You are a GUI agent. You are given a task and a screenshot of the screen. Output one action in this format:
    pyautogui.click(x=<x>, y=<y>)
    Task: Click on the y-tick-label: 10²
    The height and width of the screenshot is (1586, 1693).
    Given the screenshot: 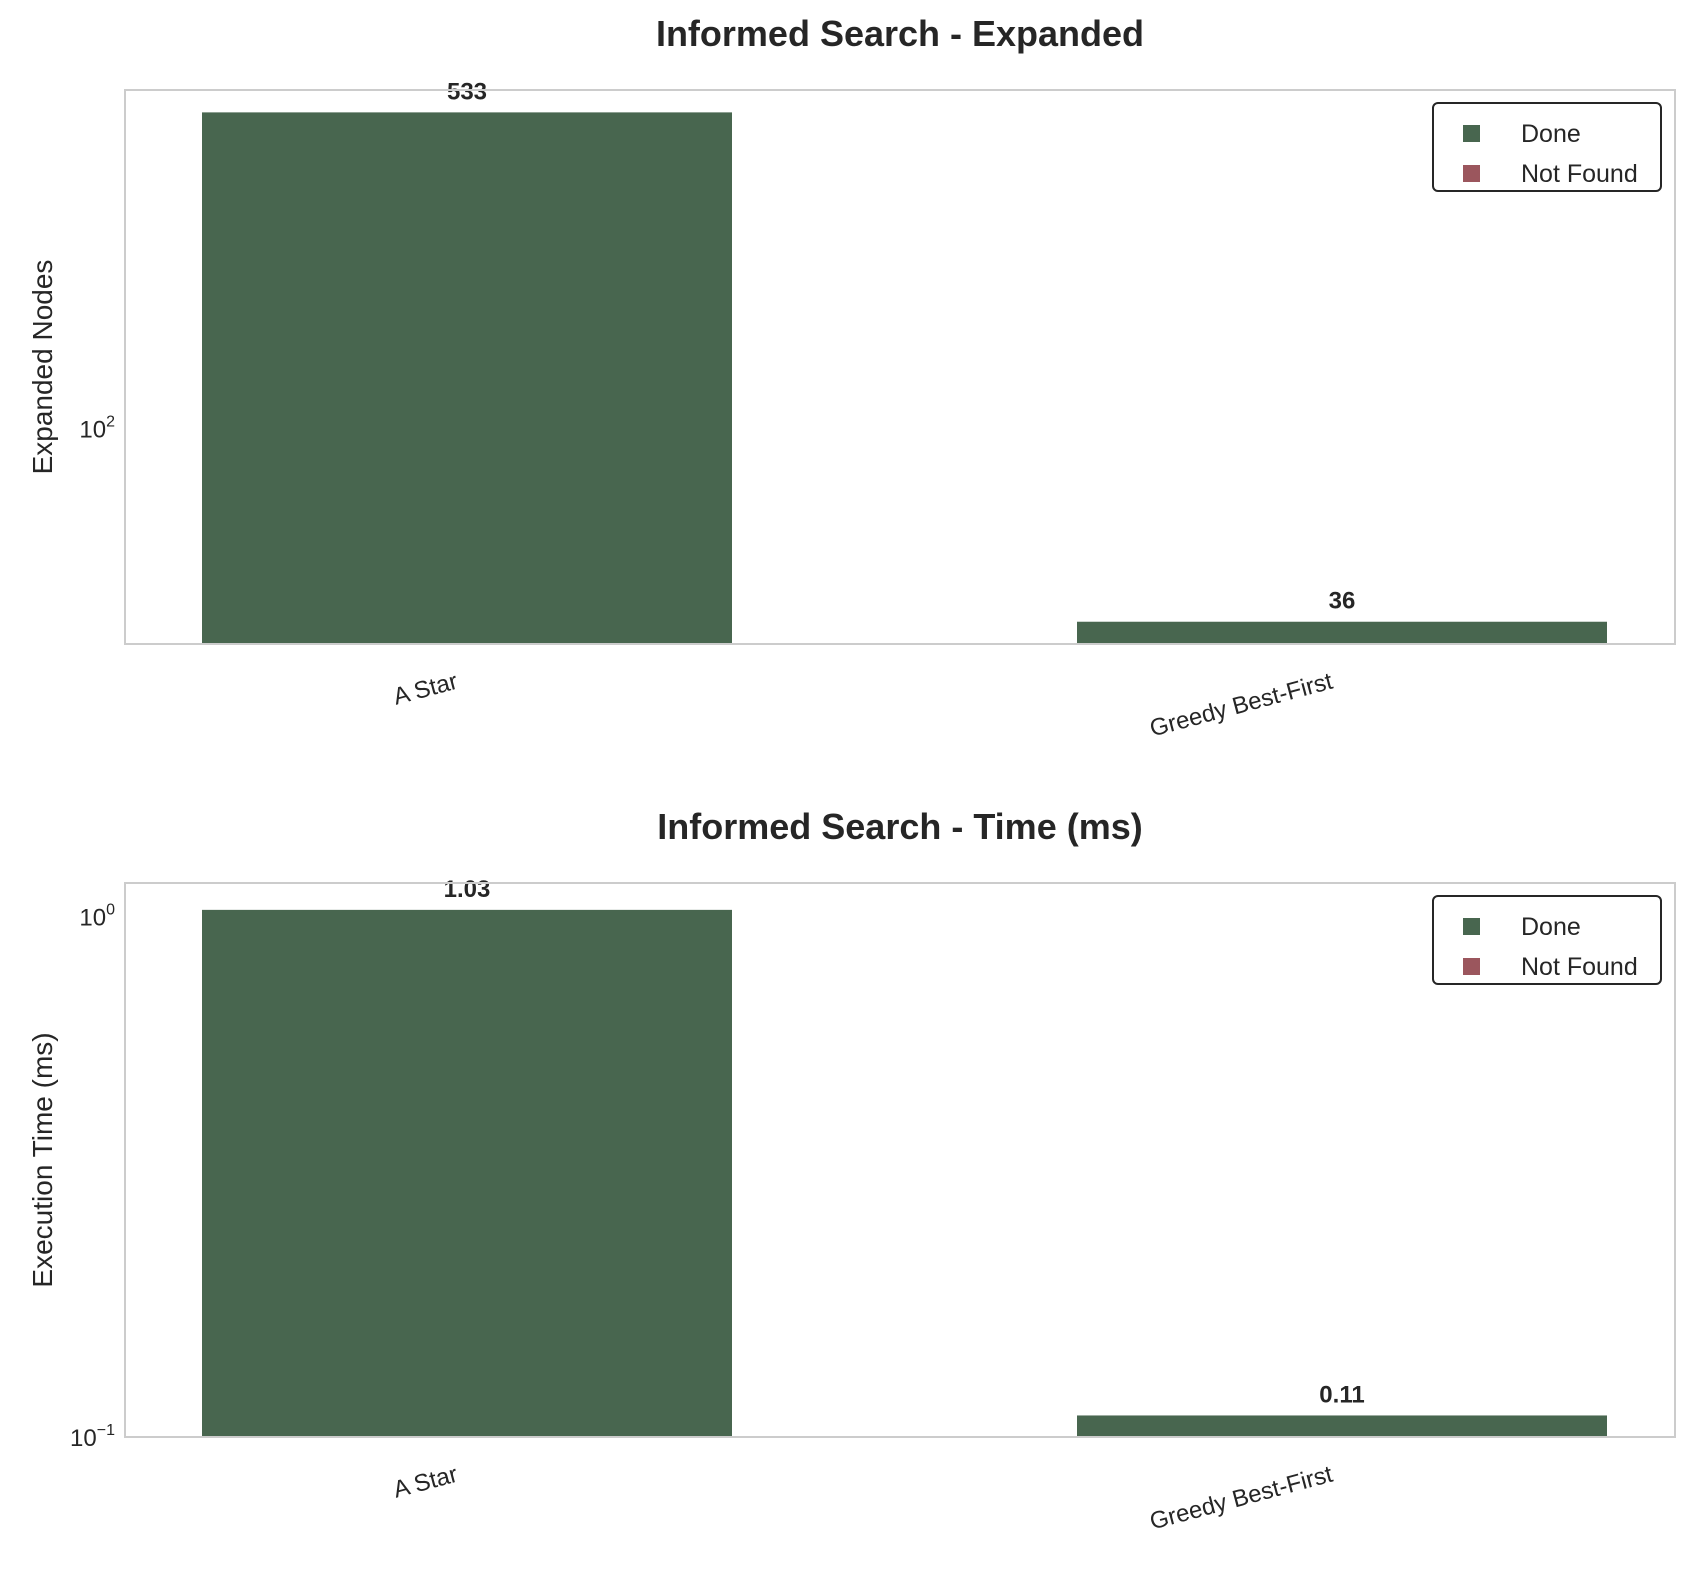 What is the action you would take?
    pyautogui.click(x=97, y=429)
    